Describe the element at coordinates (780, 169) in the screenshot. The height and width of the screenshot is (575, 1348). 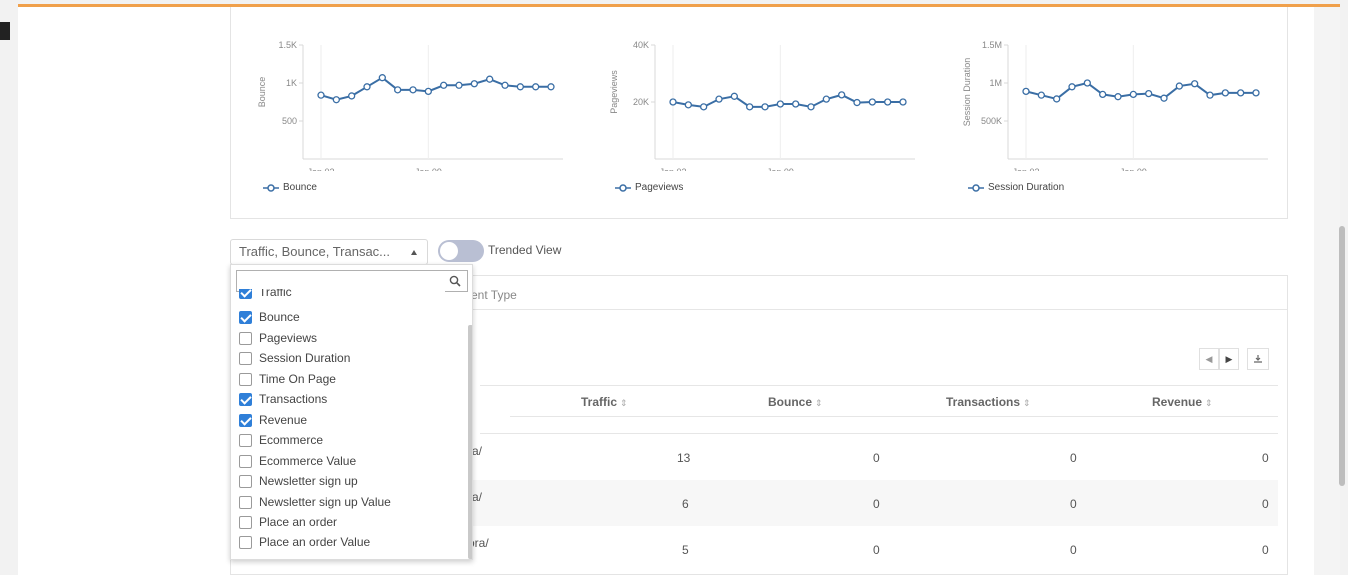
I see `x-tick-label: Jan 09` at that location.